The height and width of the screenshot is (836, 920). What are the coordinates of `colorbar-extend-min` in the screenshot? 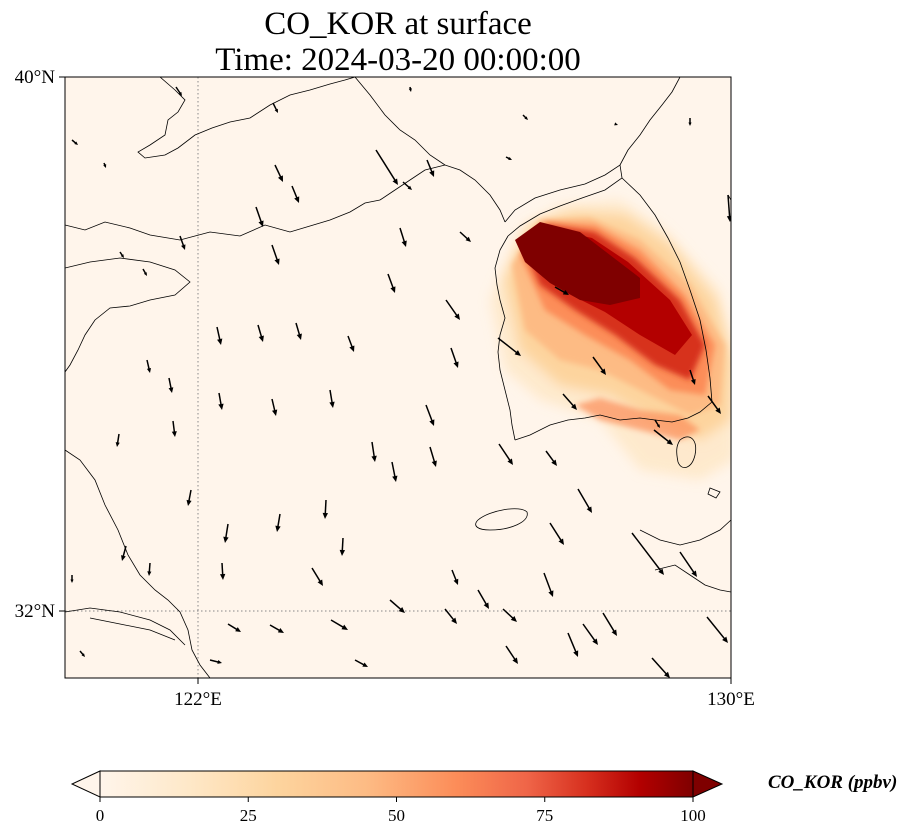 It's located at (85, 784).